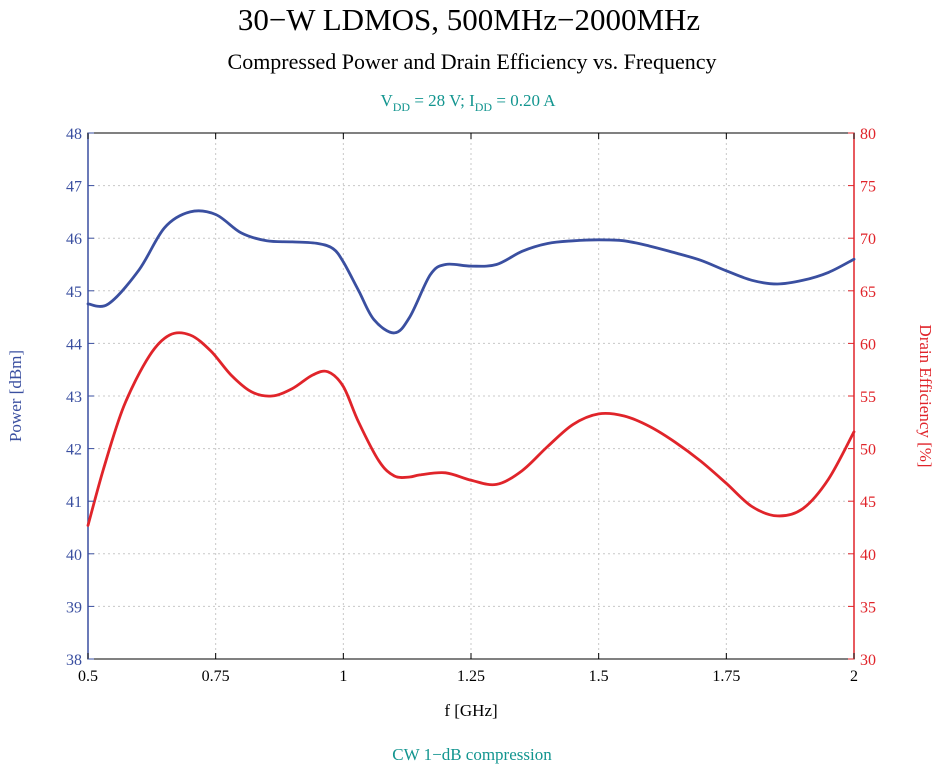  What do you see at coordinates (868, 292) in the screenshot?
I see `right-tick-label: 65` at bounding box center [868, 292].